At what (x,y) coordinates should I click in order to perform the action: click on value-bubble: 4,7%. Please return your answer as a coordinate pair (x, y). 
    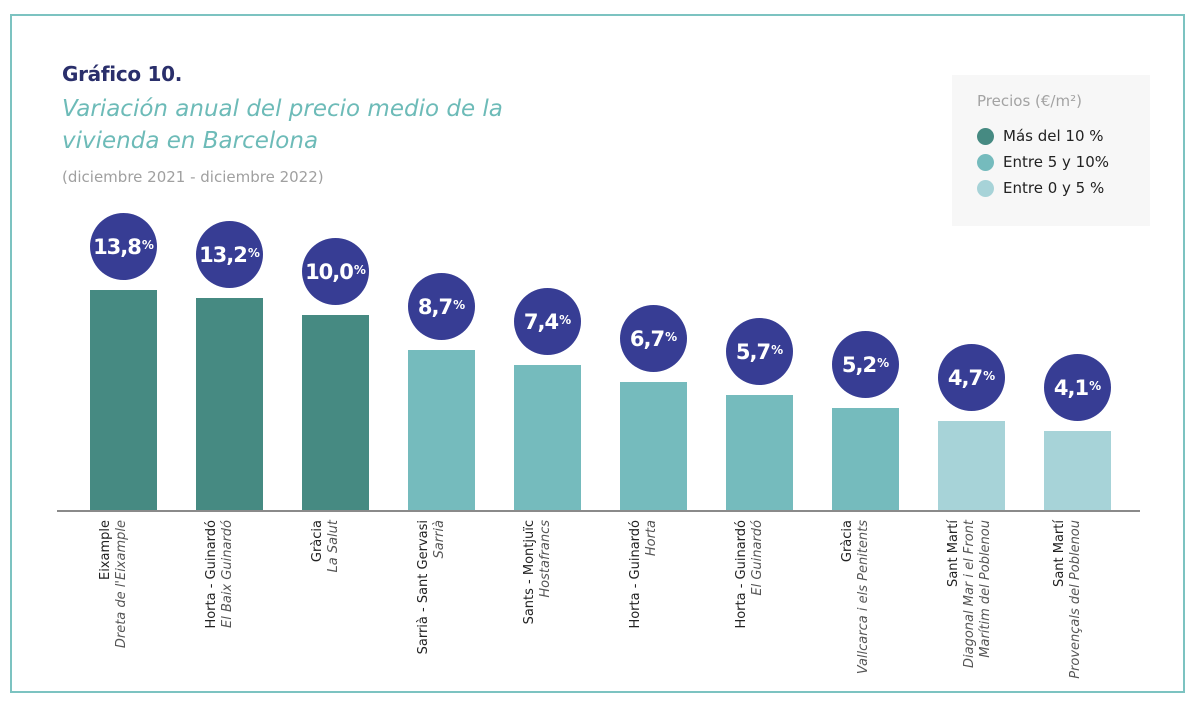
    Looking at the image, I should click on (971, 377).